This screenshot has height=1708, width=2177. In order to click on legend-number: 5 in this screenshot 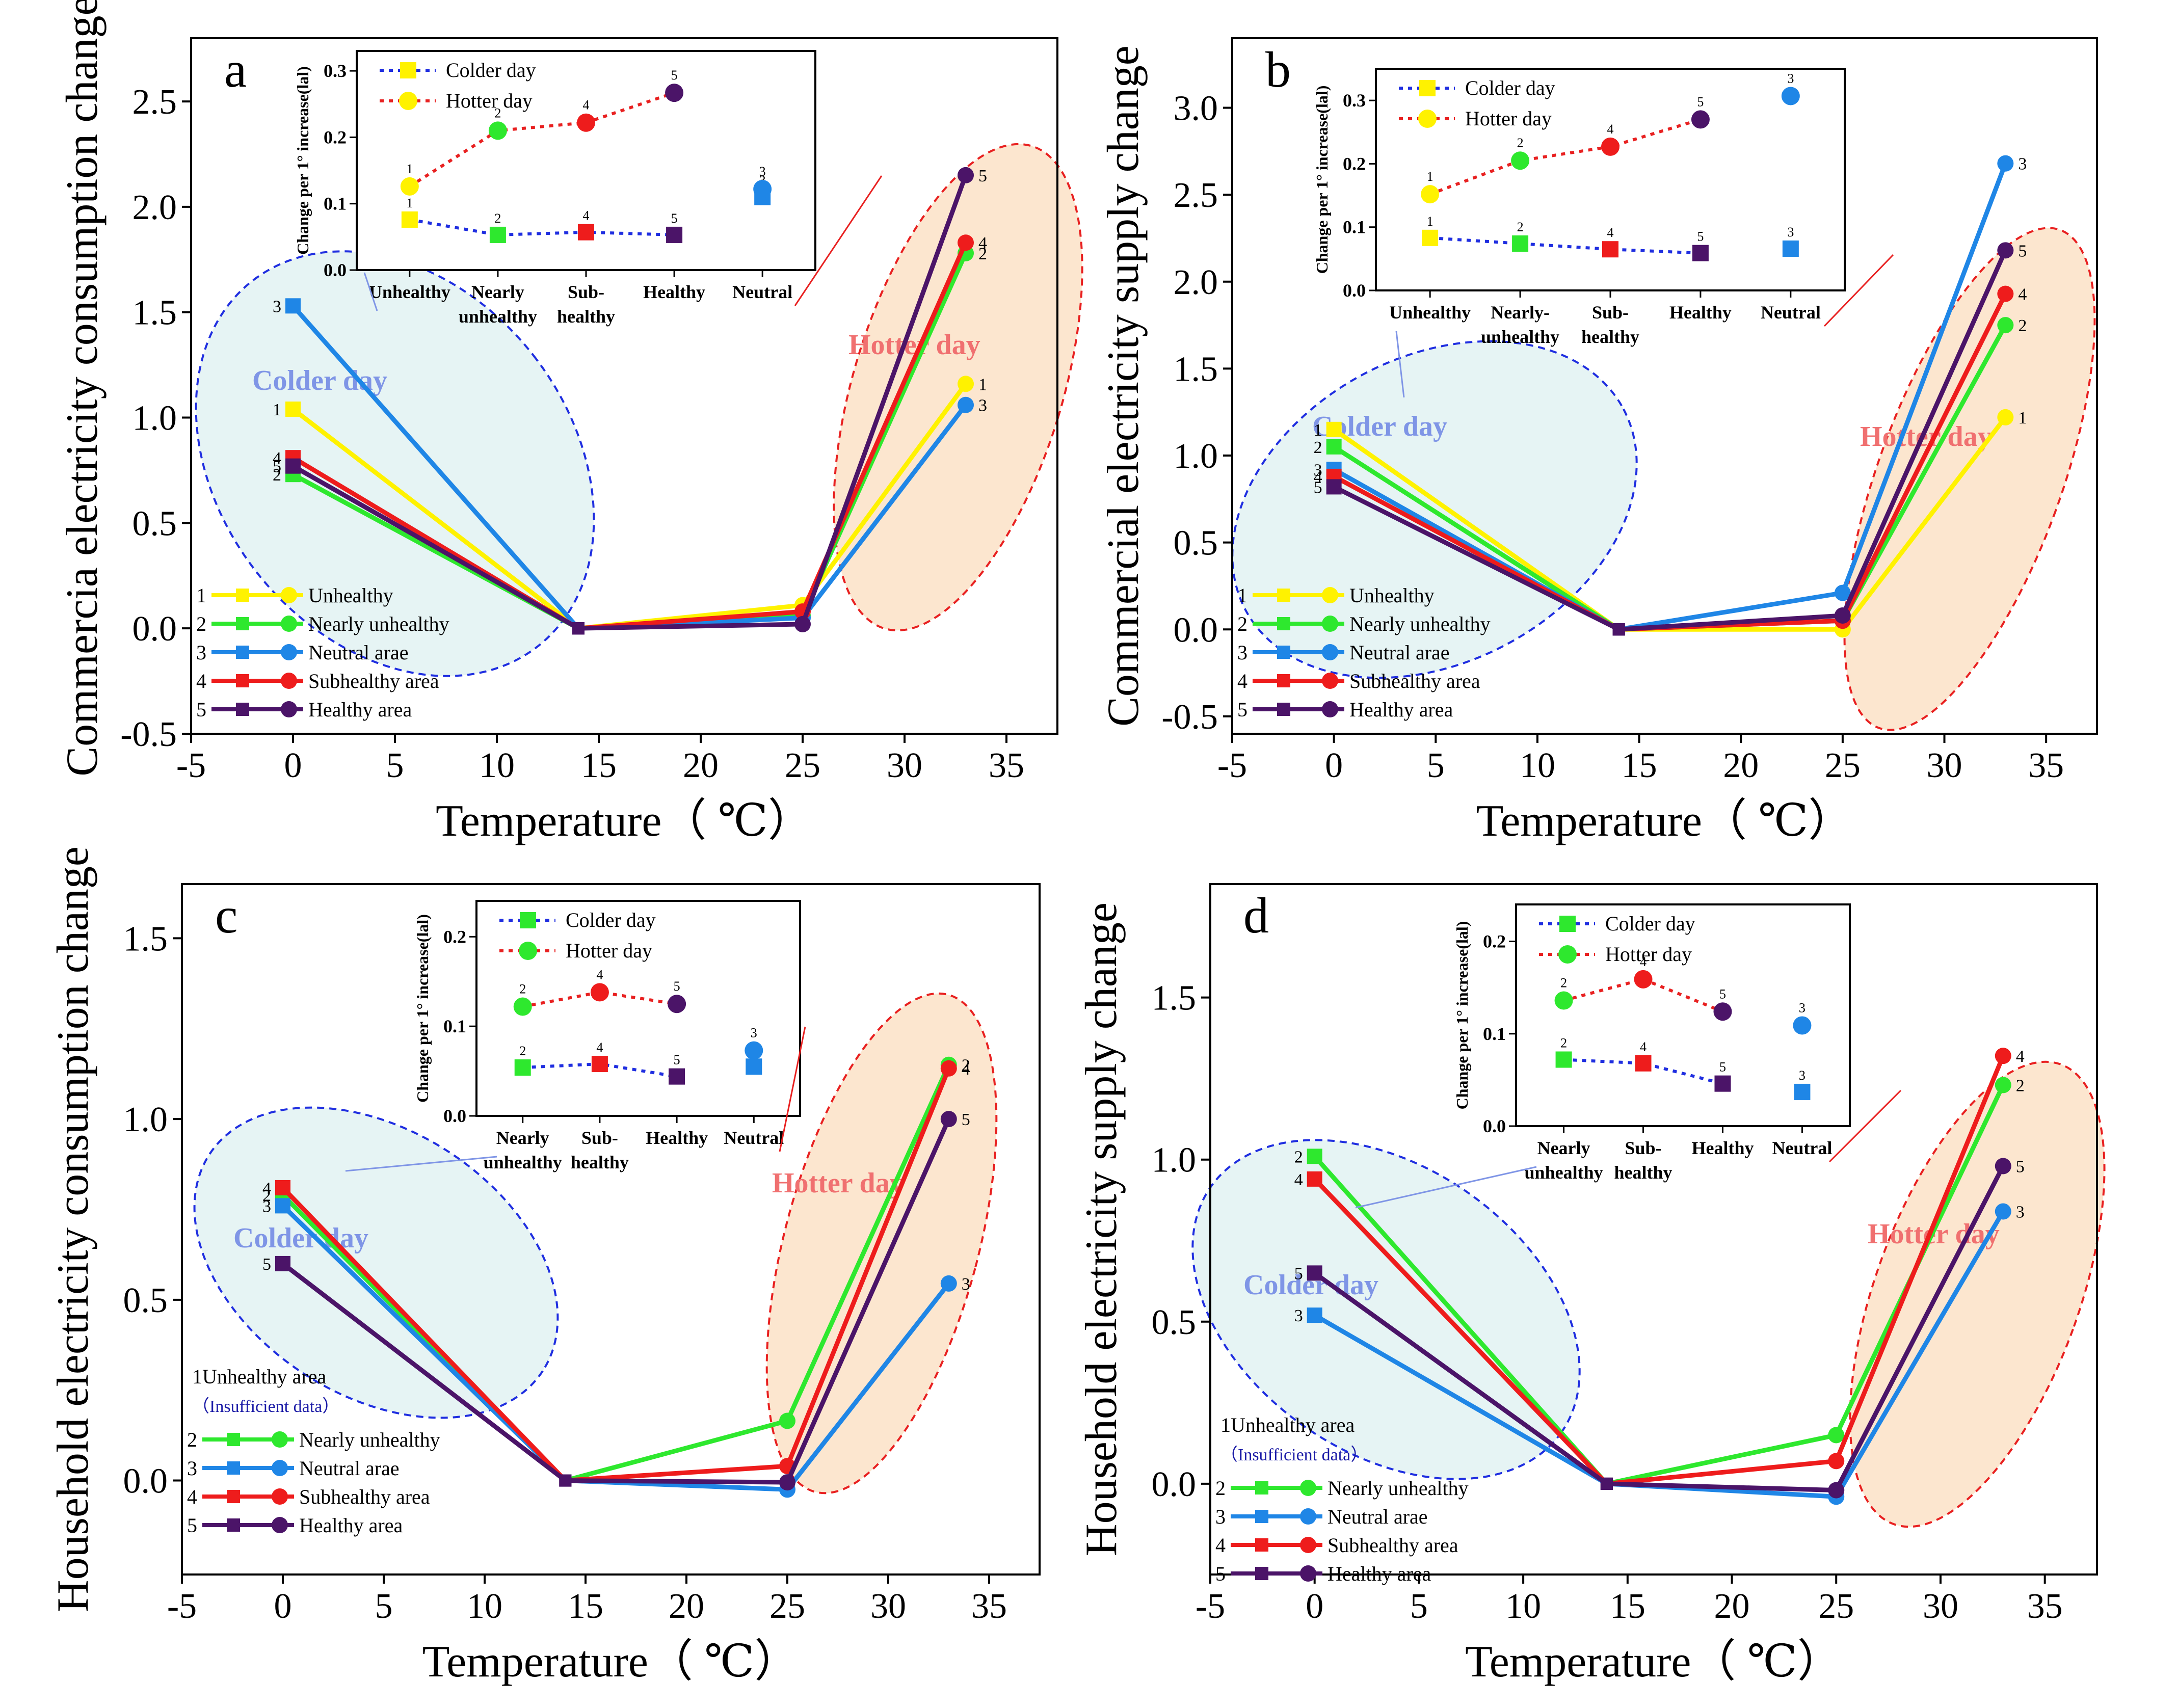, I will do `click(1242, 709)`.